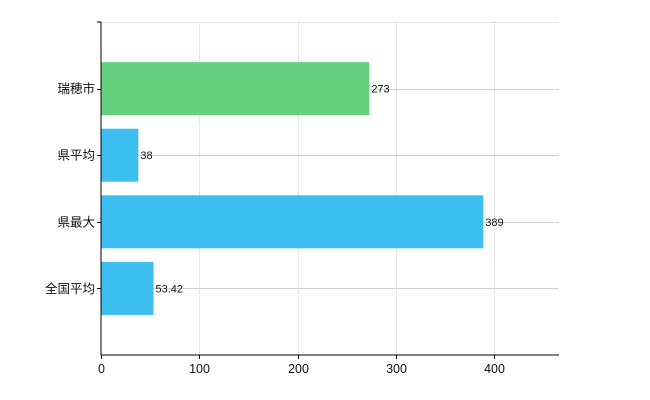 This screenshot has width=650, height=400. I want to click on x-tick-label: 0, so click(101, 369).